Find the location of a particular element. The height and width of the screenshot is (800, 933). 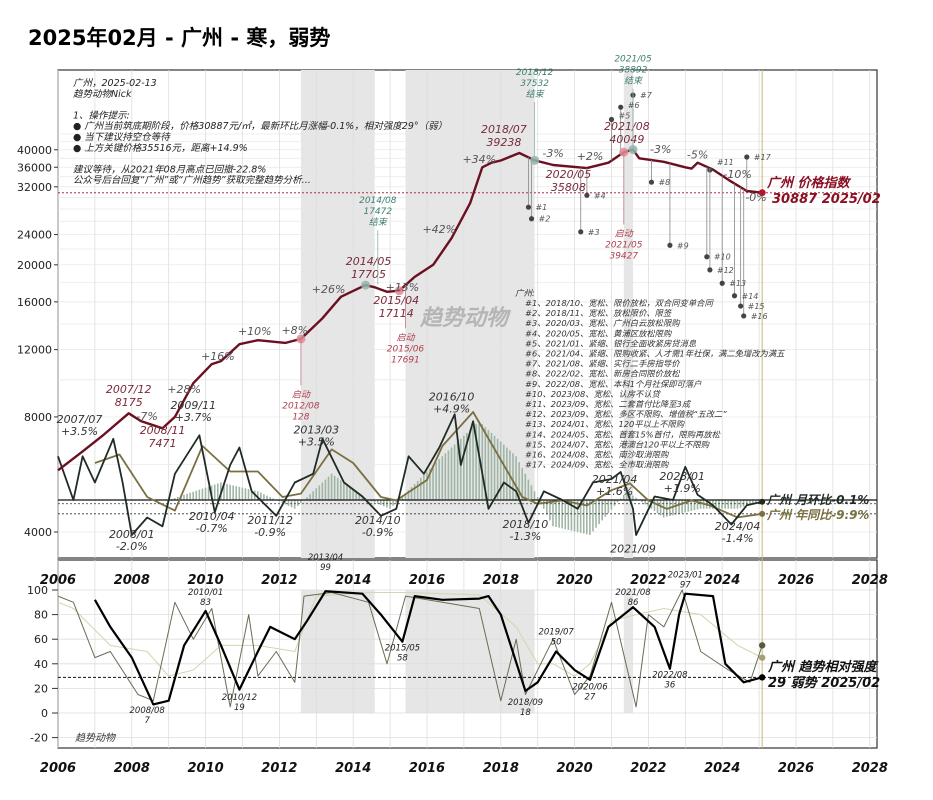

price-annotation: 39238 is located at coordinates (503, 142).